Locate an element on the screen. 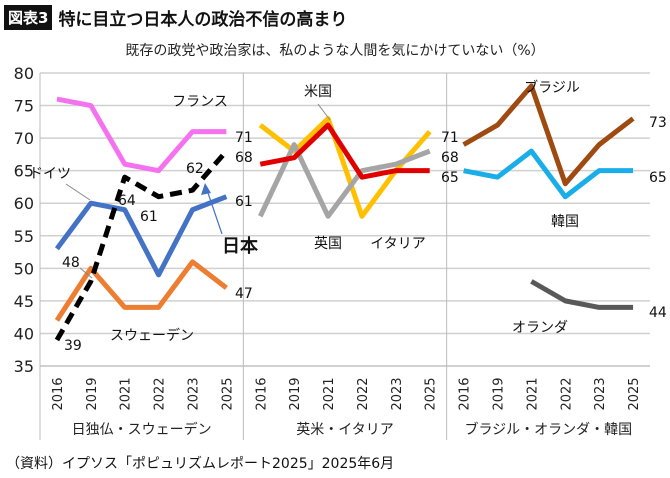 Image resolution: width=670 pixels, height=478 pixels. panel-label: ブラジル・オランダ・韓国 is located at coordinates (548, 429).